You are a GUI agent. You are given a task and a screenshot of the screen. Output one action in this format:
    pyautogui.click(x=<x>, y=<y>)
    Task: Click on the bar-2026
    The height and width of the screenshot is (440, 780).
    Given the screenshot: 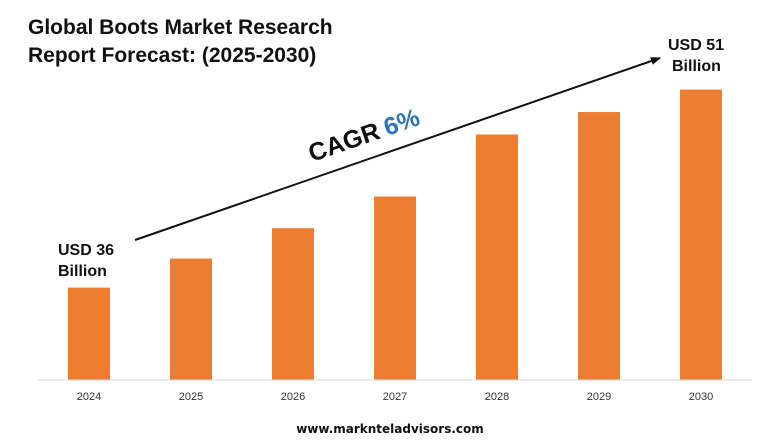 What is the action you would take?
    pyautogui.click(x=293, y=304)
    